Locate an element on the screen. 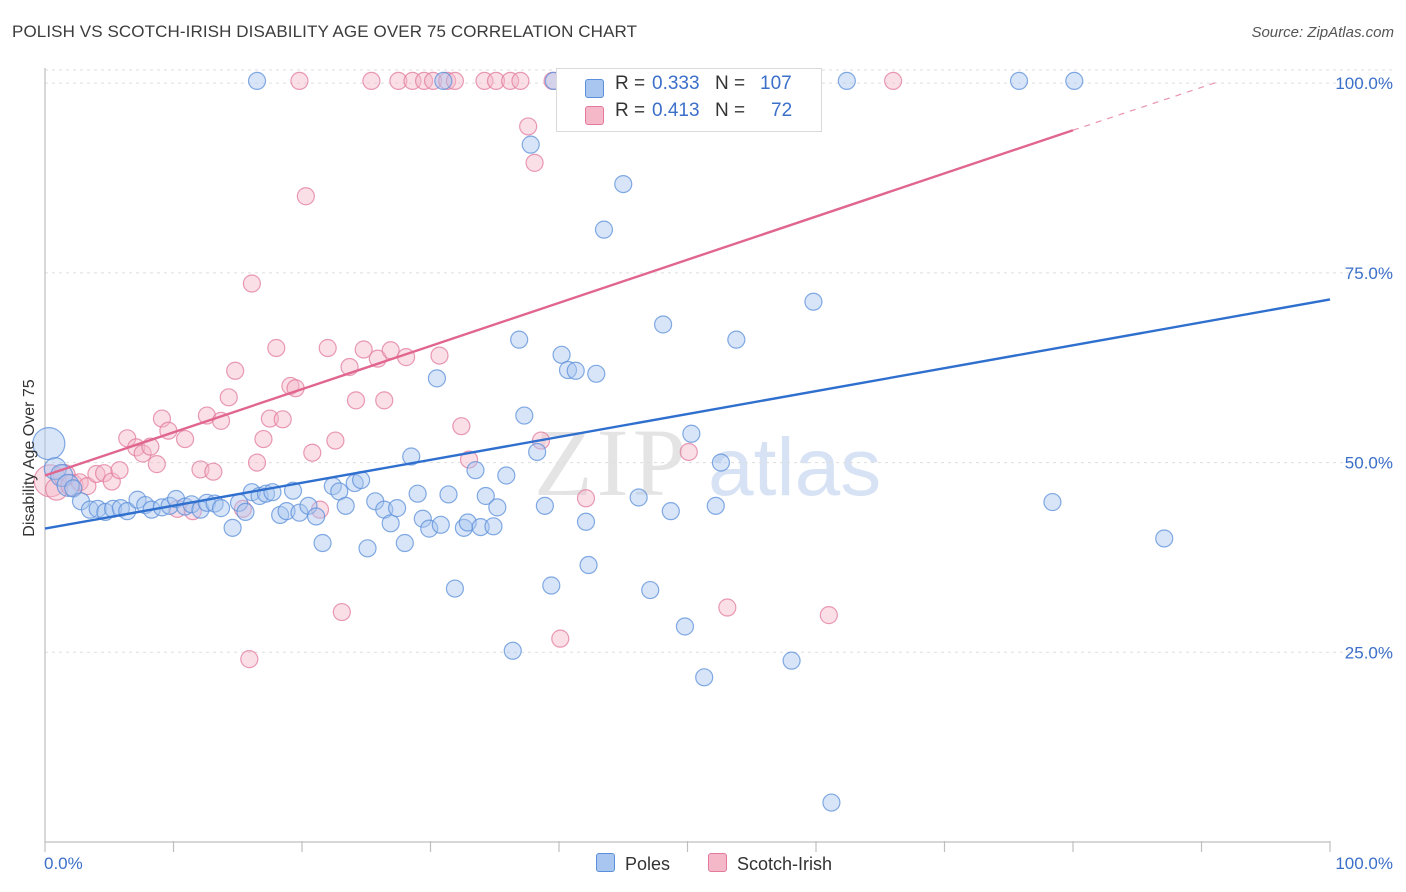 The height and width of the screenshot is (892, 1406). legend-item-poles: Poles is located at coordinates (633, 864).